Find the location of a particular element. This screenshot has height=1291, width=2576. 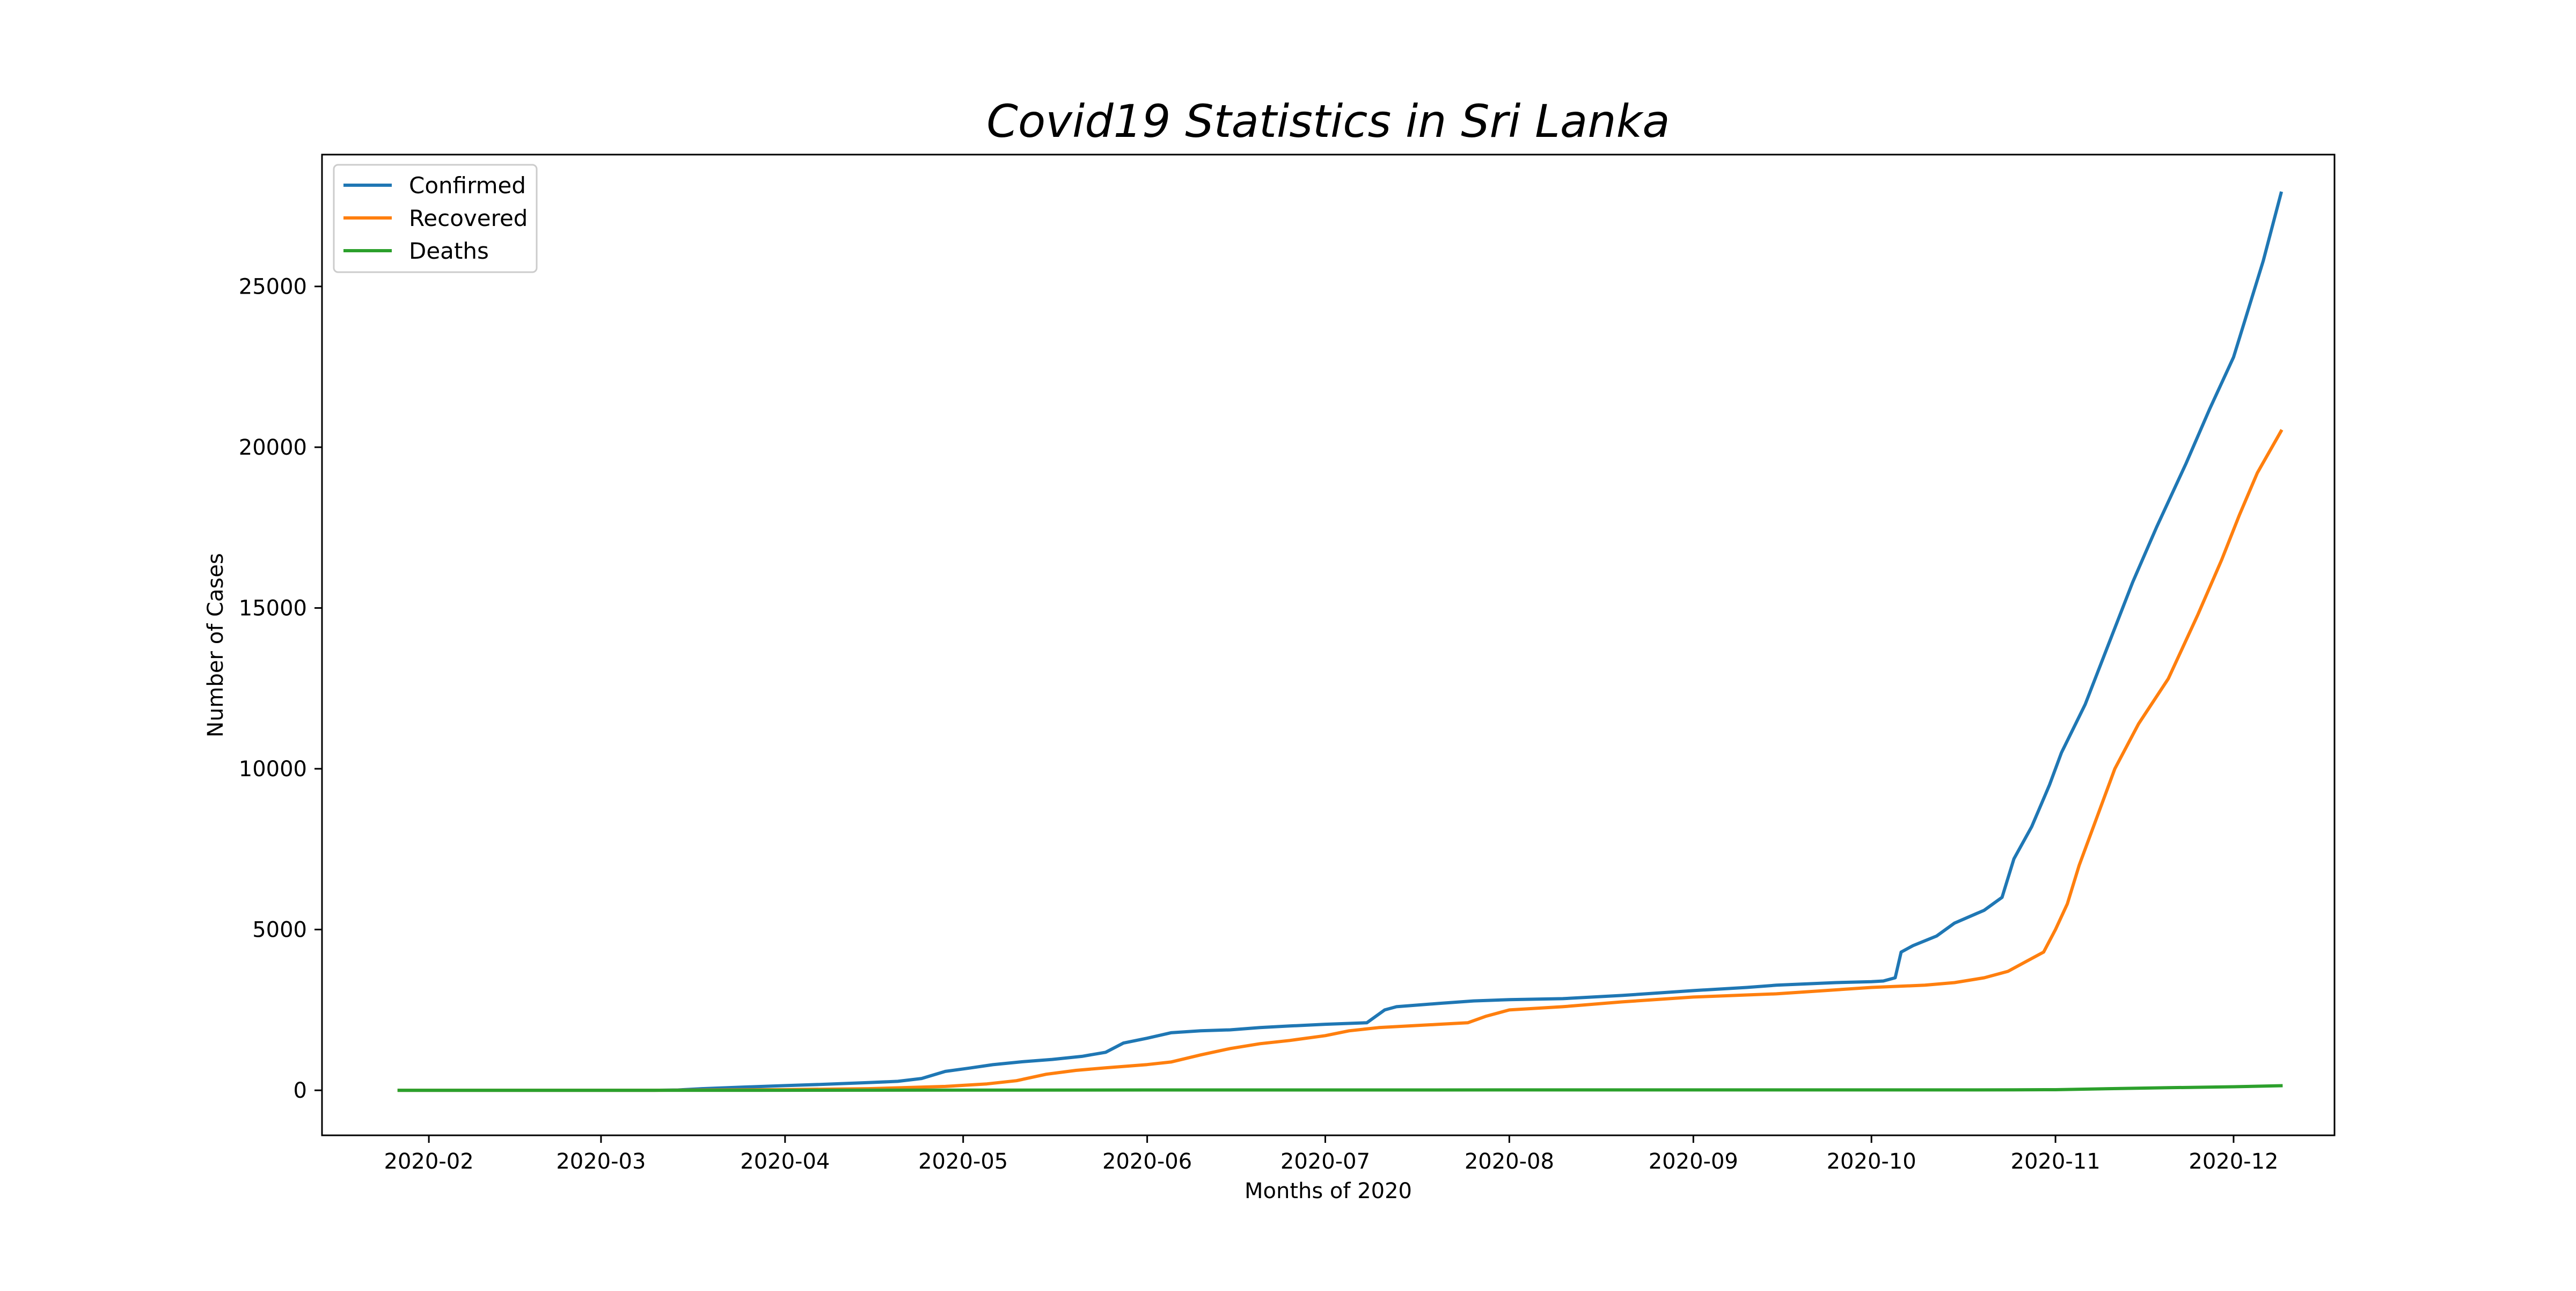

y-tick-label: 0 is located at coordinates (300, 1090).